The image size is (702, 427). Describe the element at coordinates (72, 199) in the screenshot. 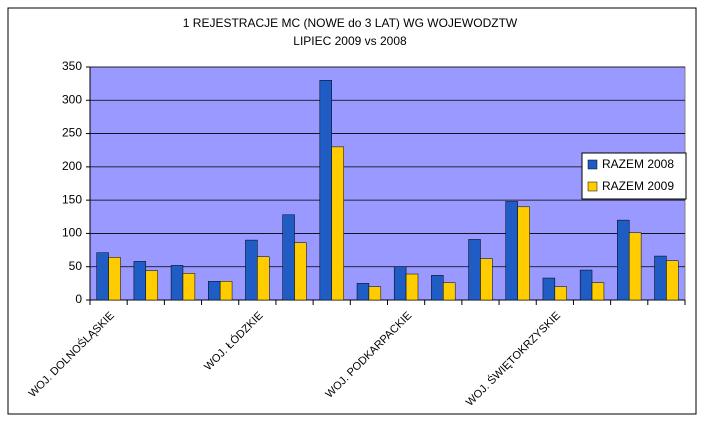

I see `y-tick-label: 150` at that location.